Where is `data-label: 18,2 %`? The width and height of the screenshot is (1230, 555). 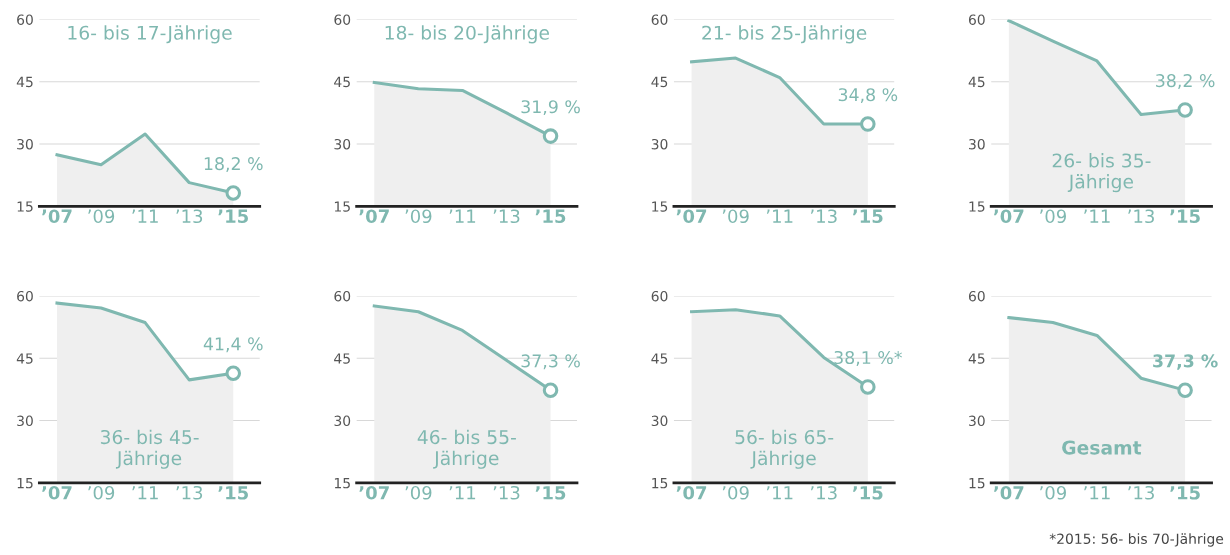 data-label: 18,2 % is located at coordinates (233, 164).